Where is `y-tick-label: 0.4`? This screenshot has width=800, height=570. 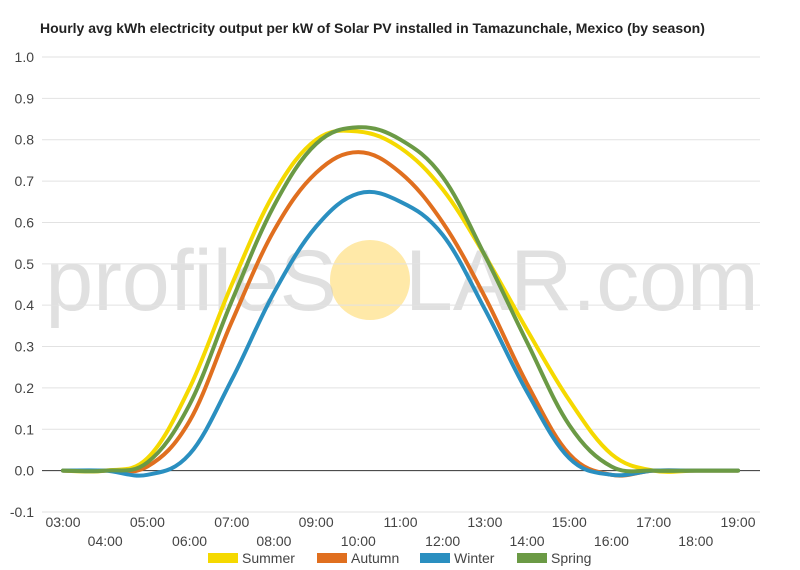
y-tick-label: 0.4 is located at coordinates (25, 305).